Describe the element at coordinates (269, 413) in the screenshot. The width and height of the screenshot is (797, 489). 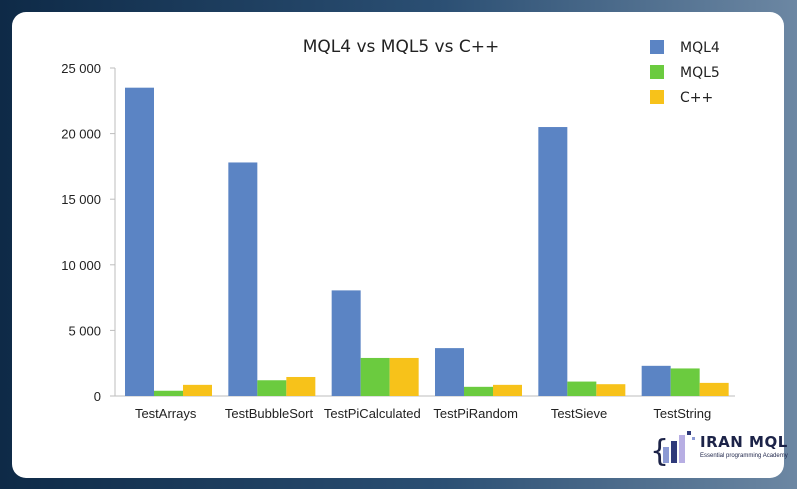
I see `category-label: TestBubbleSort` at that location.